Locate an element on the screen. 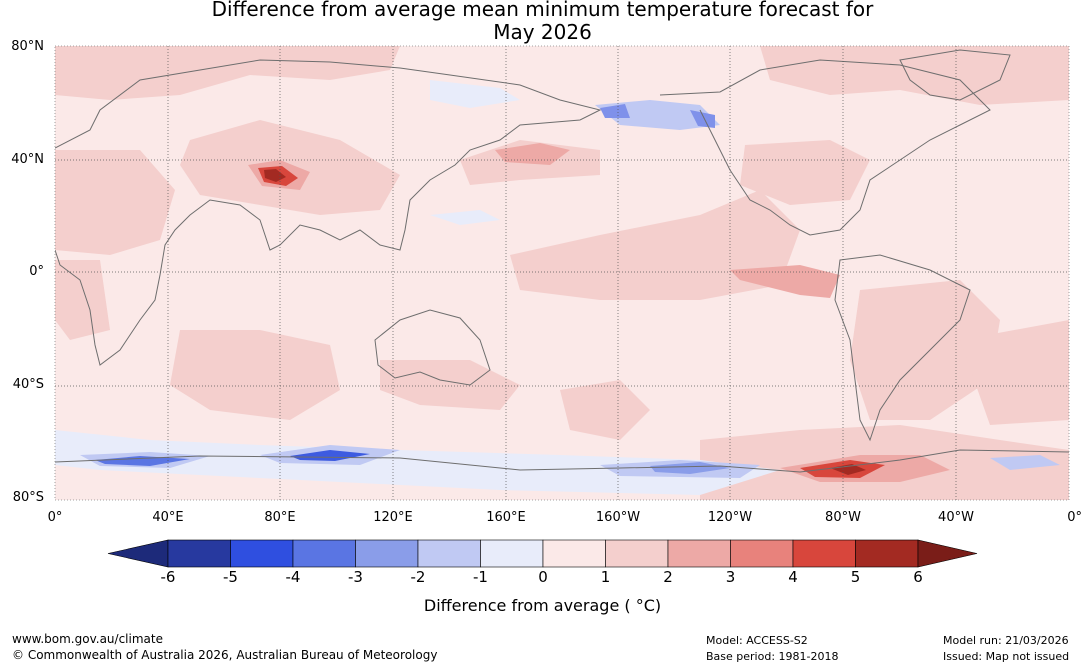  anomaly-s-indian is located at coordinates (255, 375).